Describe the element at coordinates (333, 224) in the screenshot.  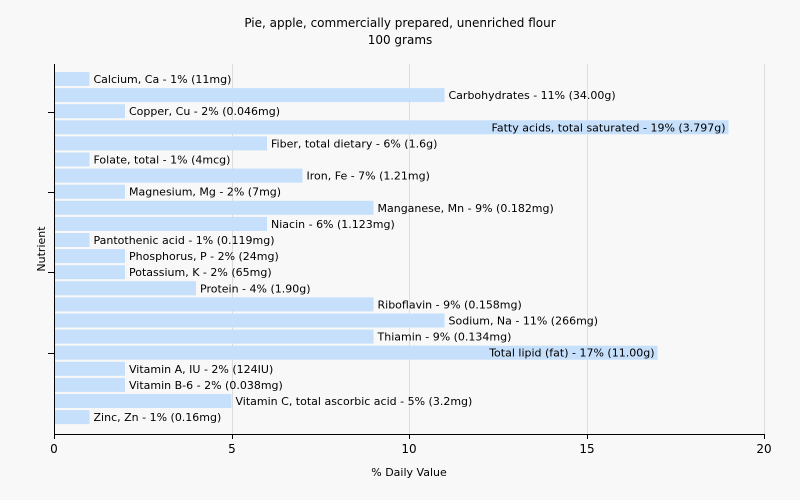
I see `bar-data-label: Niacin - 6% (1.123mg)` at that location.